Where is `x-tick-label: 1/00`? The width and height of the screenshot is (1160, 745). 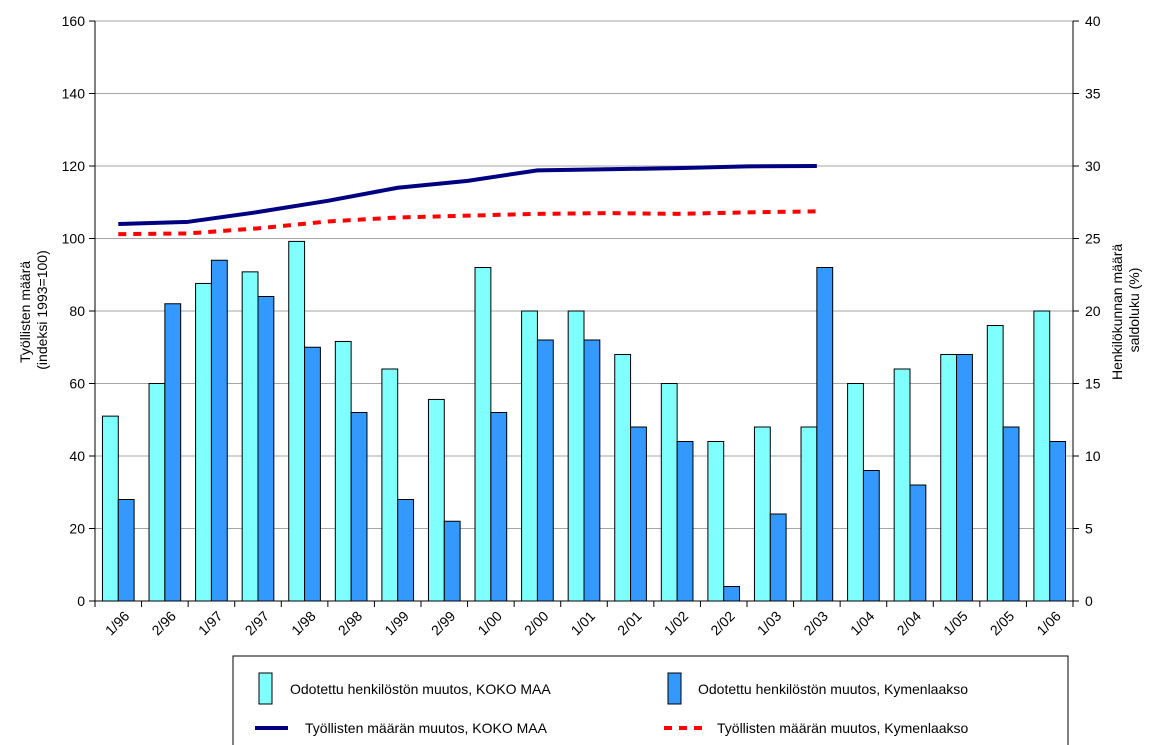 x-tick-label: 1/00 is located at coordinates (489, 623).